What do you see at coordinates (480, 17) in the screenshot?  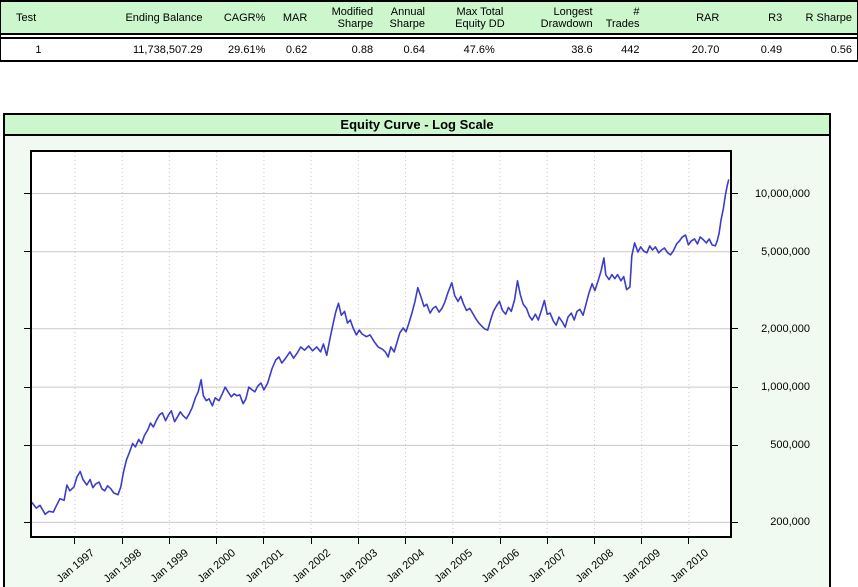 I see `header-cell: Max Total Equity DD` at bounding box center [480, 17].